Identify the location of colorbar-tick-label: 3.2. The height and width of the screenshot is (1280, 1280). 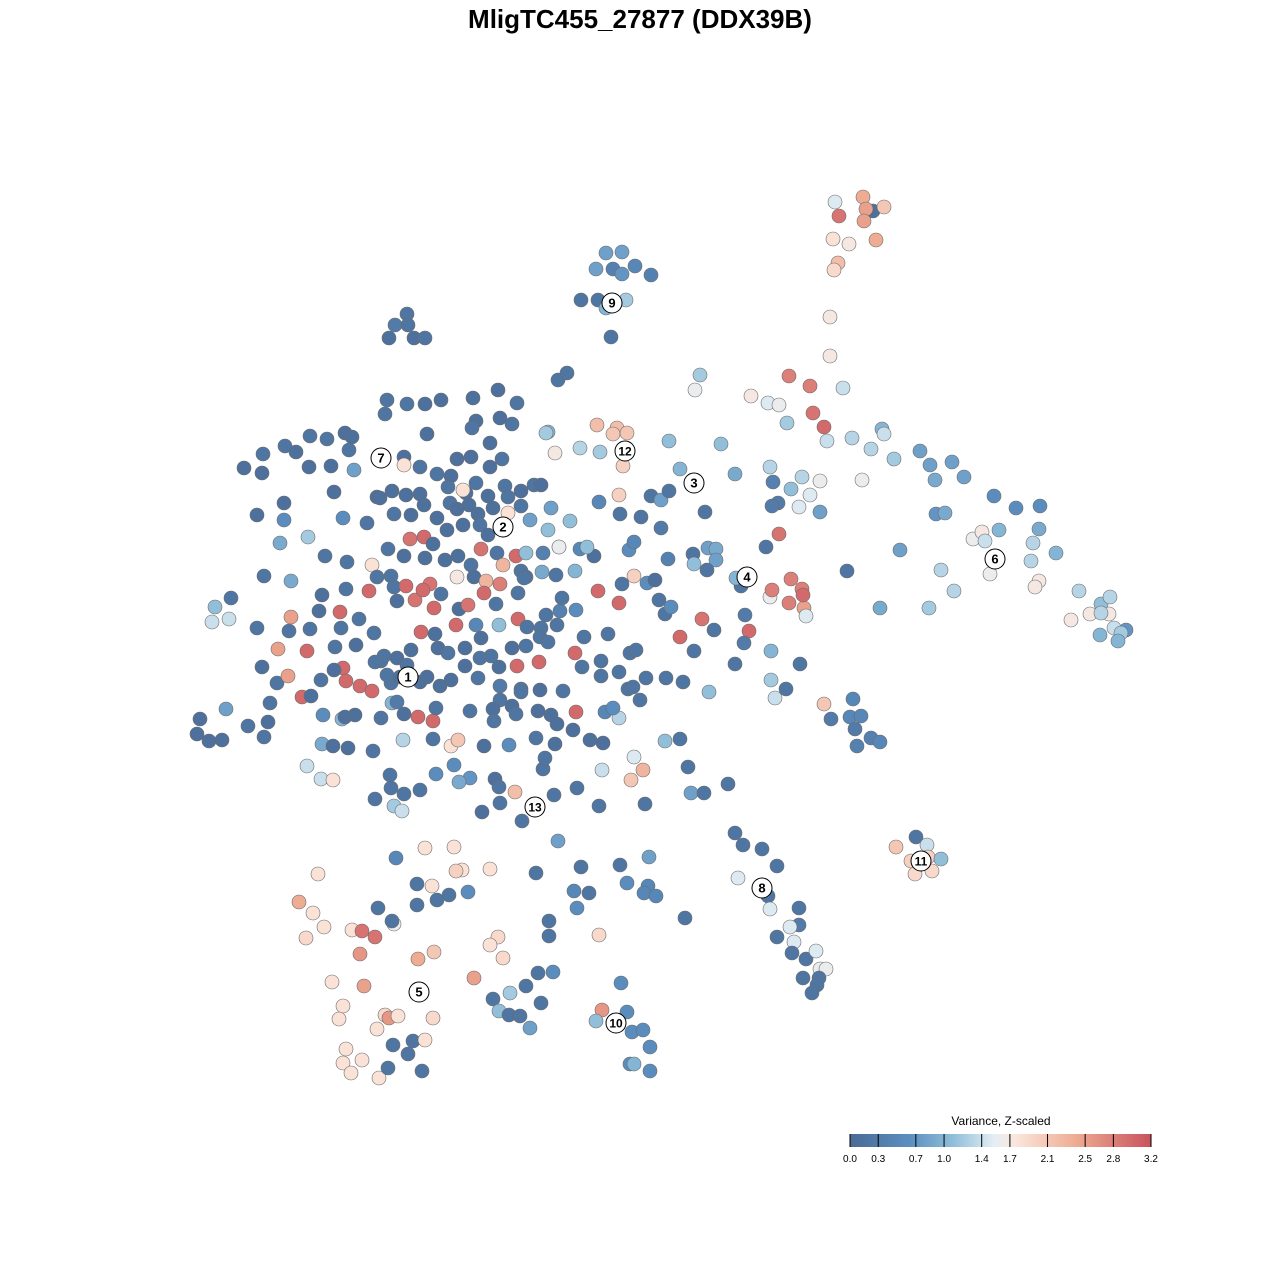
(1151, 1159).